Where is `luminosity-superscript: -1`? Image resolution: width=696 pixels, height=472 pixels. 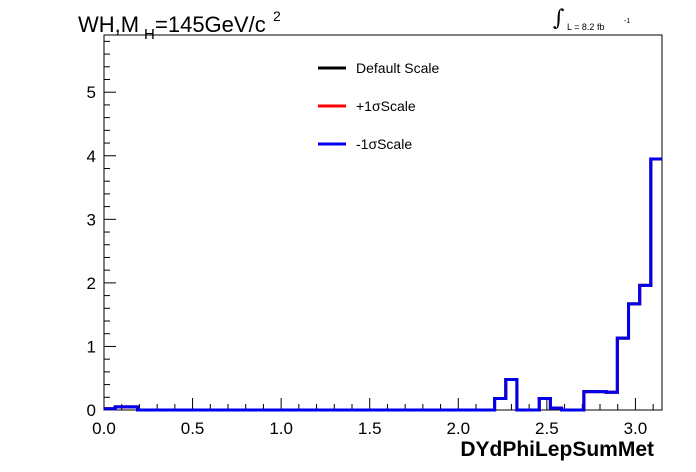 luminosity-superscript: -1 is located at coordinates (627, 21).